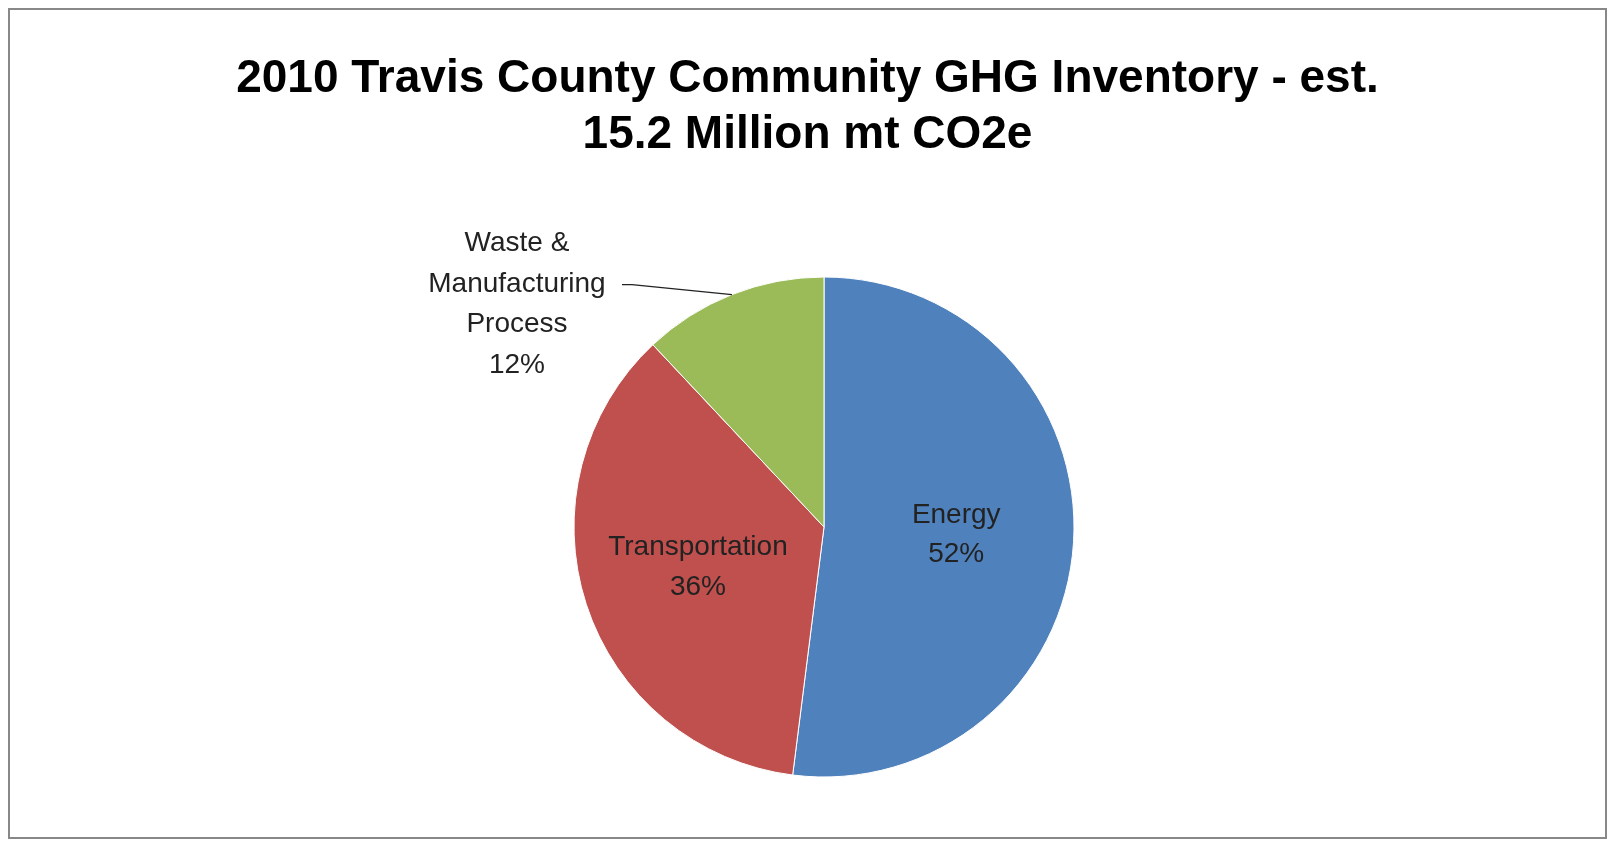 The height and width of the screenshot is (845, 1613). What do you see at coordinates (956, 553) in the screenshot?
I see `data-label: 52%` at bounding box center [956, 553].